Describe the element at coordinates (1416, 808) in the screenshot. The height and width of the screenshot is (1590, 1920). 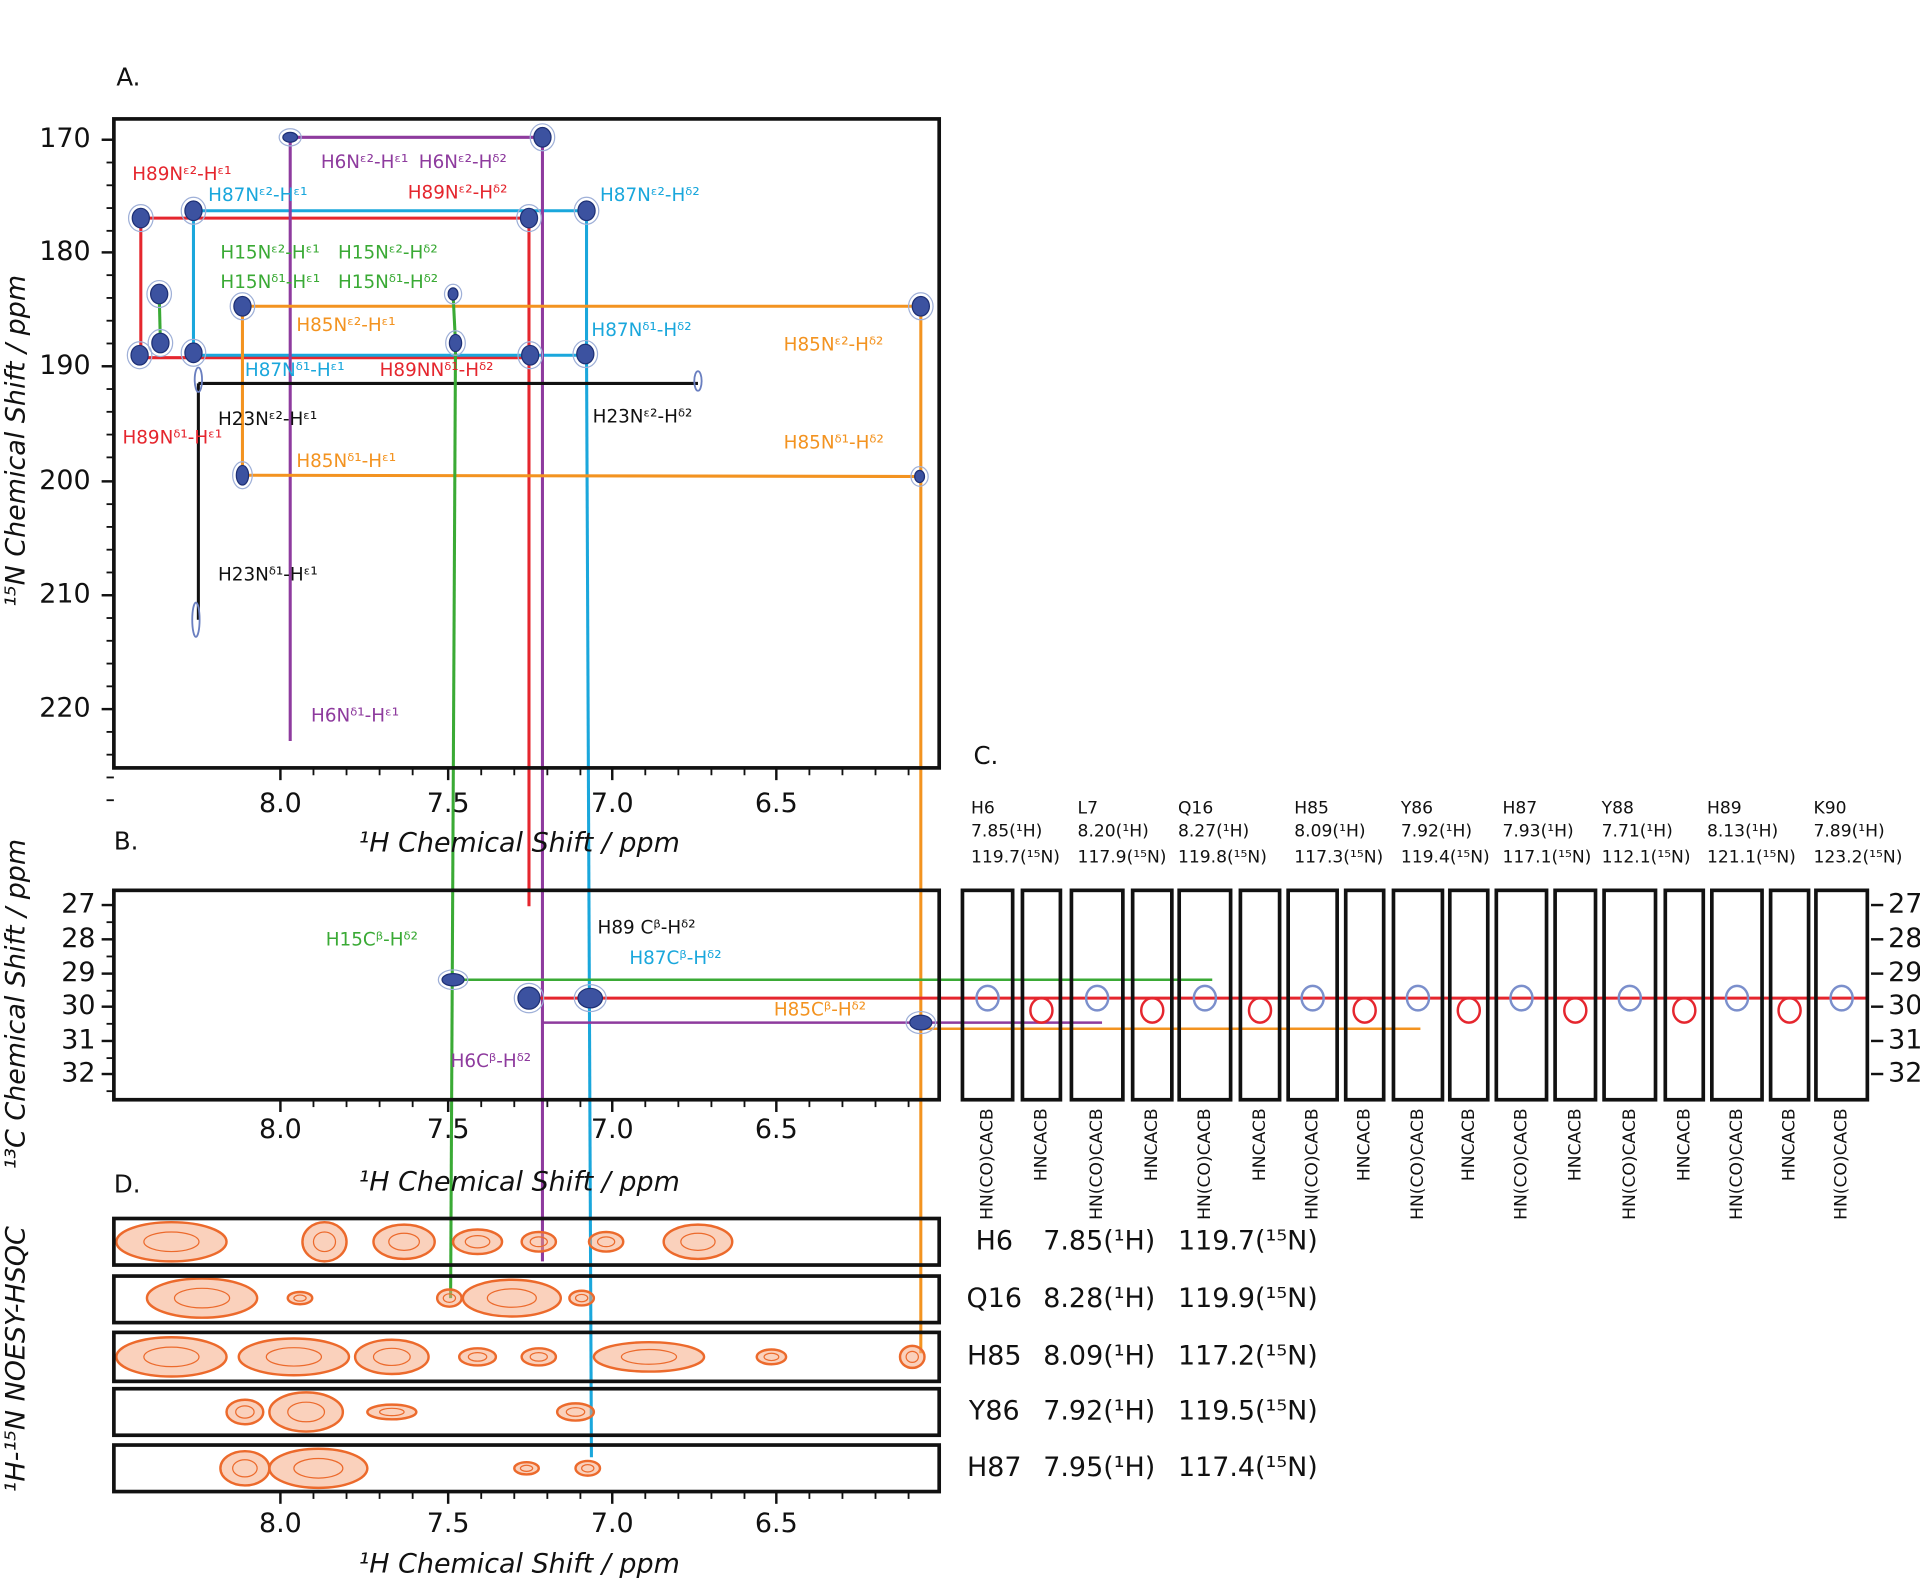
I see `residue-header: Y86` at that location.